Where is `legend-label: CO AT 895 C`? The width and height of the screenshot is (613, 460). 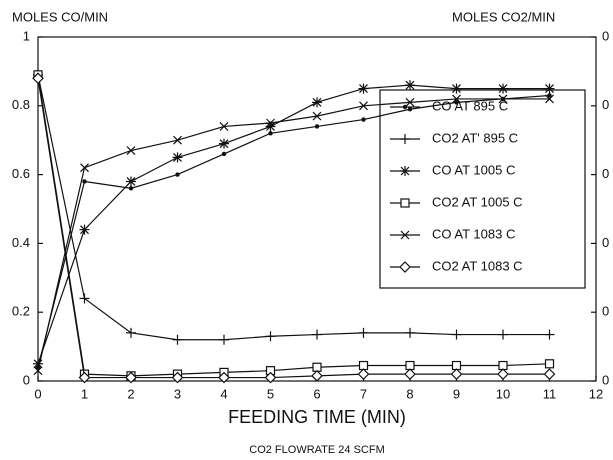 legend-label: CO AT 895 C is located at coordinates (470, 105).